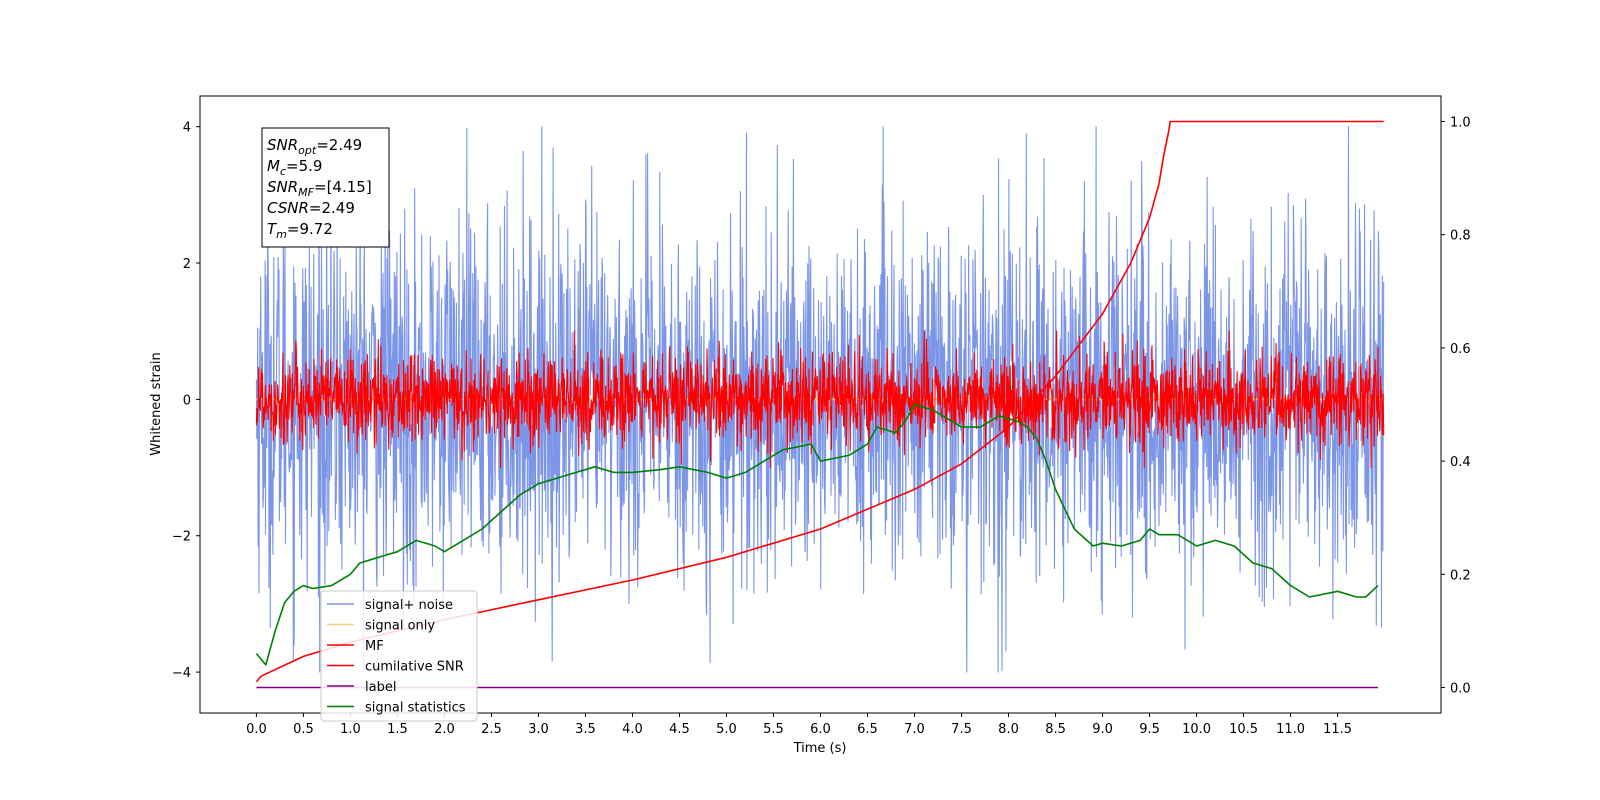 This screenshot has width=1600, height=800. What do you see at coordinates (726, 729) in the screenshot?
I see `x-tick-label: 5.0` at bounding box center [726, 729].